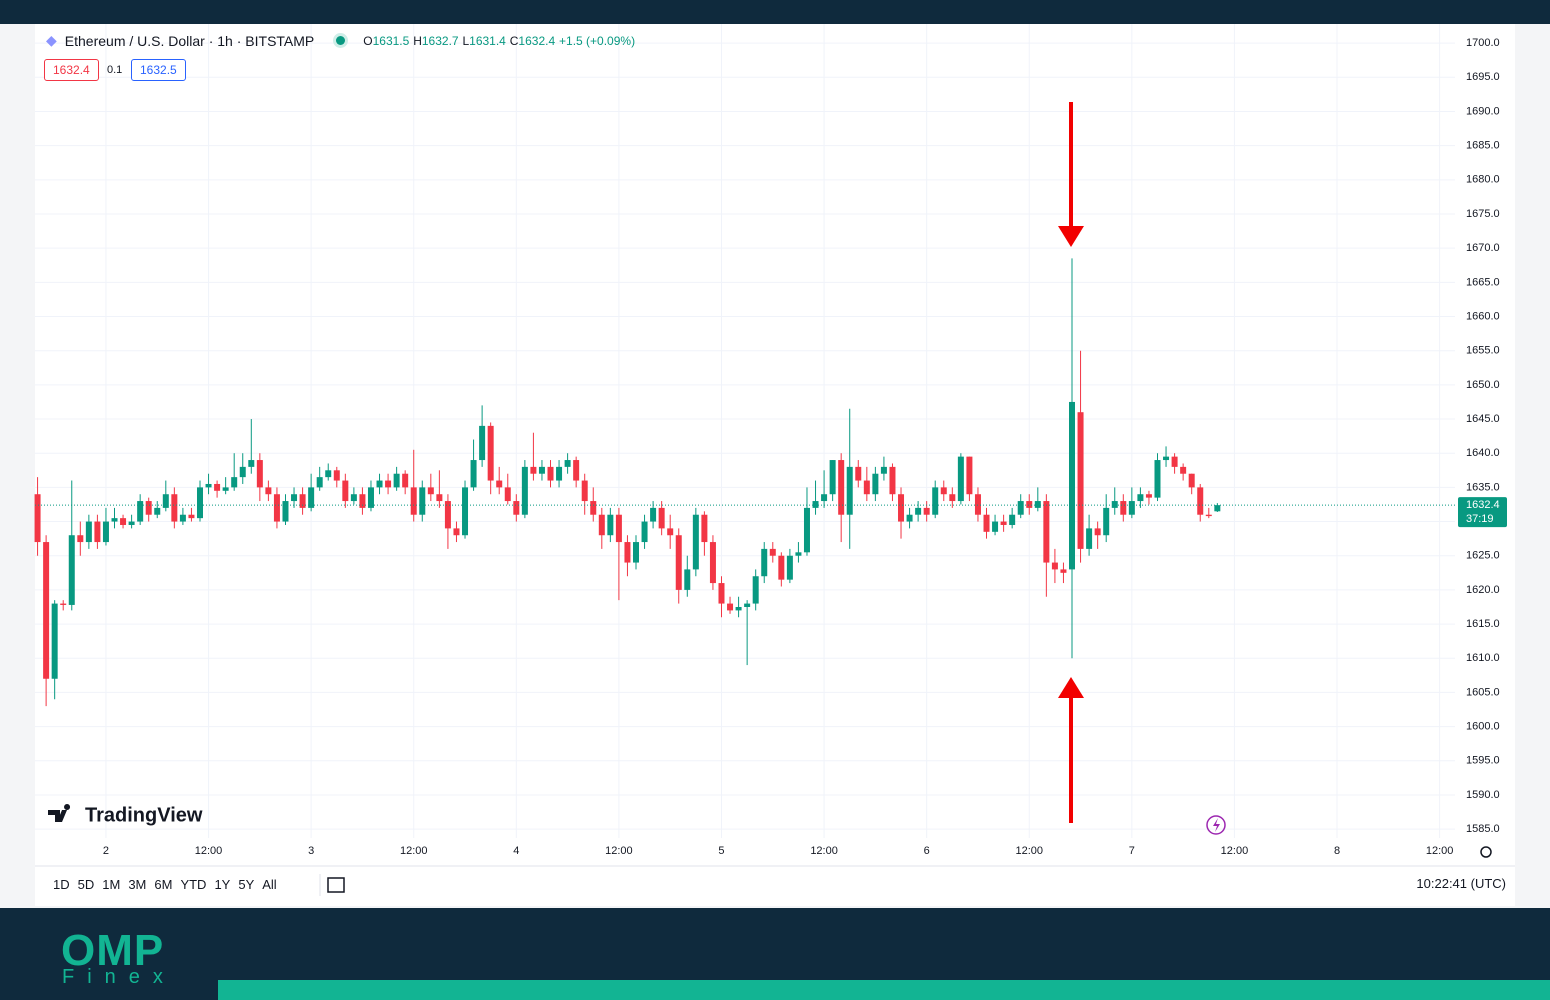 Image resolution: width=1550 pixels, height=1000 pixels. What do you see at coordinates (106, 851) in the screenshot?
I see `x-tick-label: 2` at bounding box center [106, 851].